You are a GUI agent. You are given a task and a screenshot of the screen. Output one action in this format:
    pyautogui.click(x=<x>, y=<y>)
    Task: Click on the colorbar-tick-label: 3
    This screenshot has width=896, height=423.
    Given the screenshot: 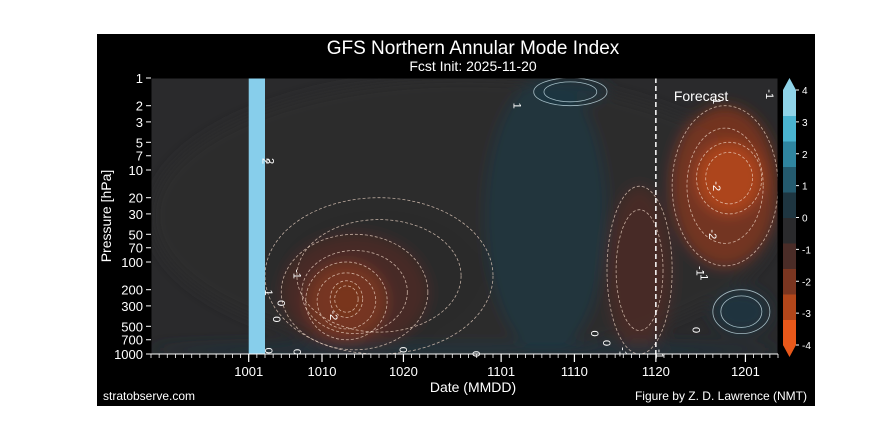 What is the action you would take?
    pyautogui.click(x=805, y=123)
    